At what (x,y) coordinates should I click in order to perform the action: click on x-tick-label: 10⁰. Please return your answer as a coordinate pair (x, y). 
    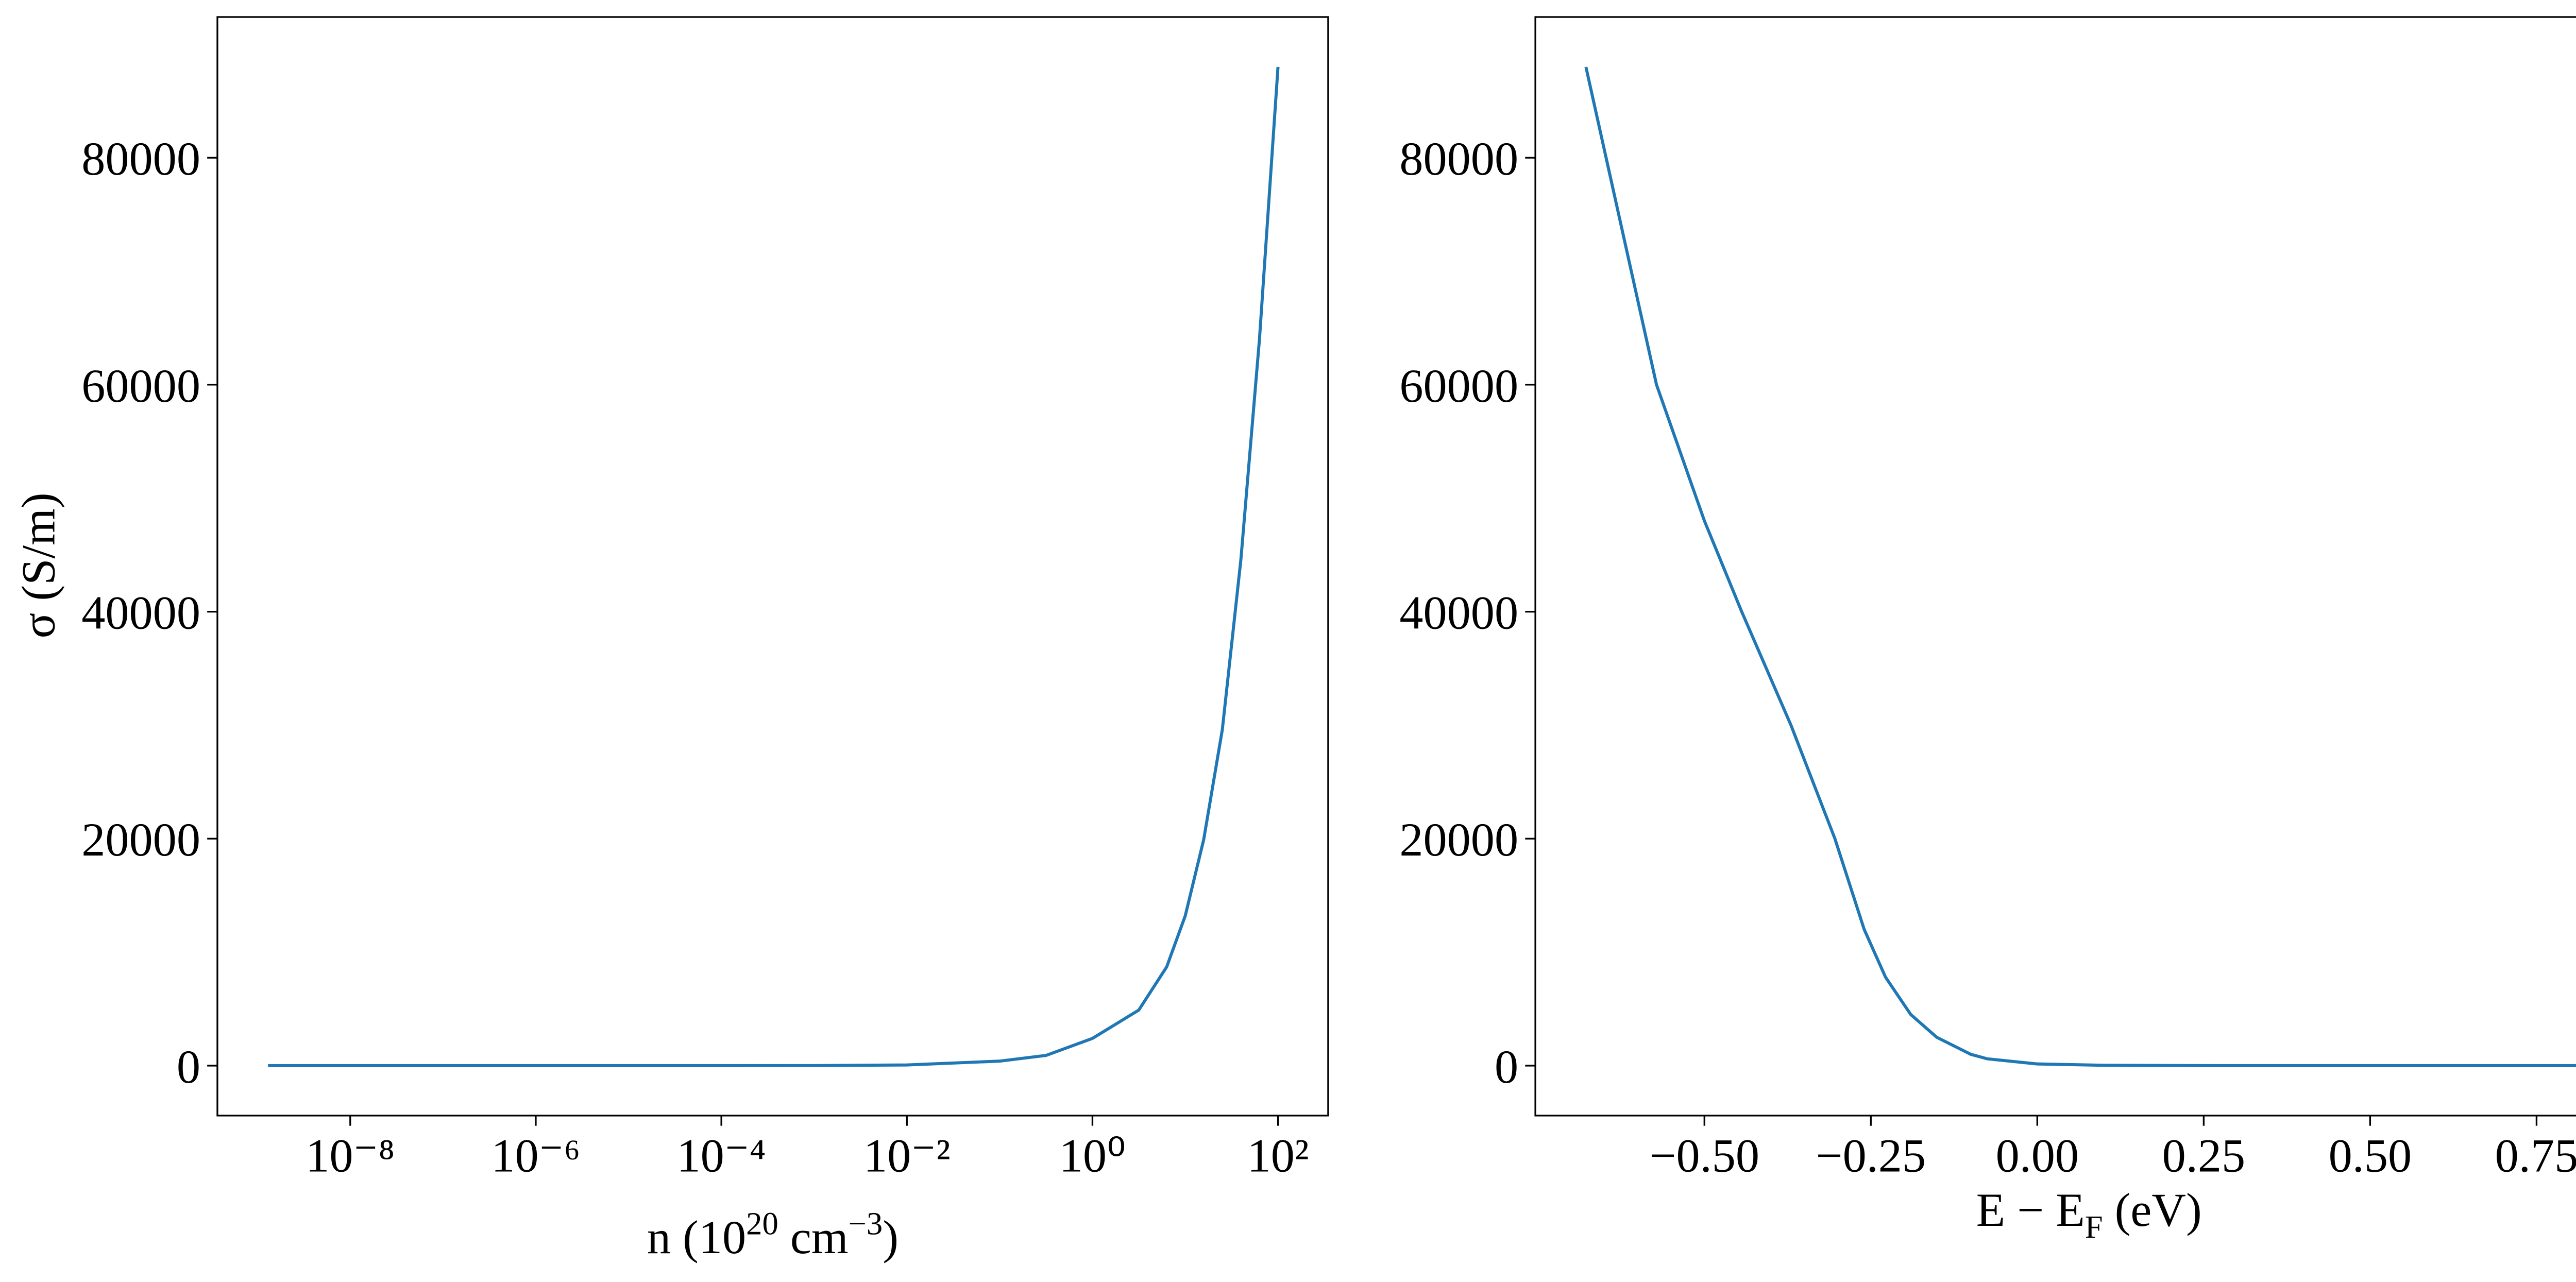
    Looking at the image, I should click on (1092, 1156).